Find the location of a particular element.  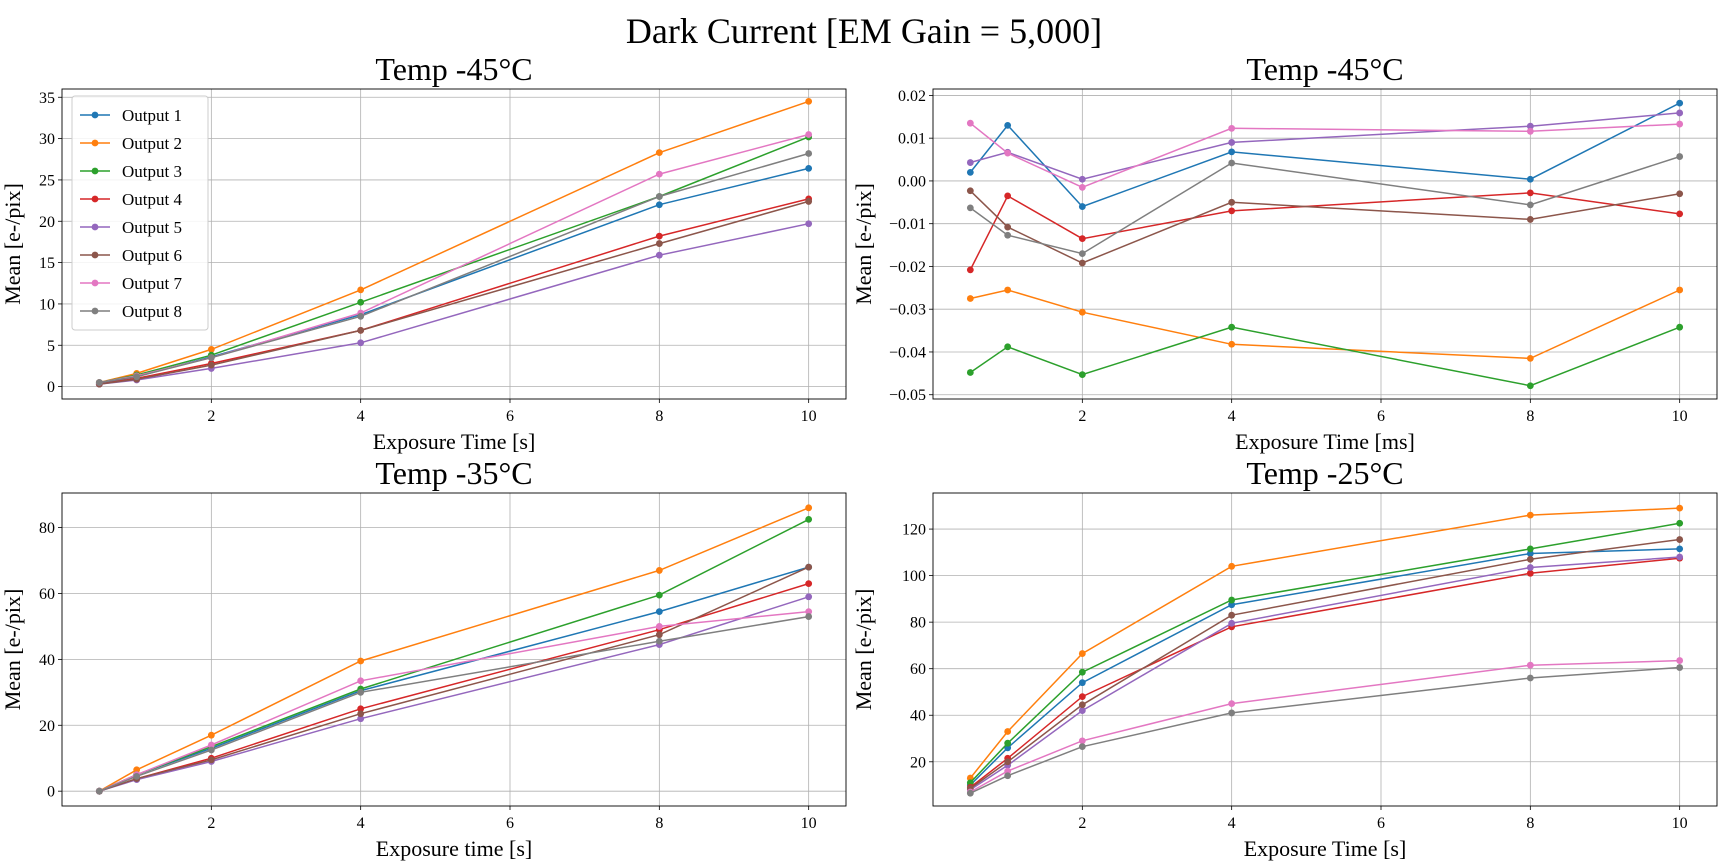

y-tick-label: 30 is located at coordinates (47, 139).